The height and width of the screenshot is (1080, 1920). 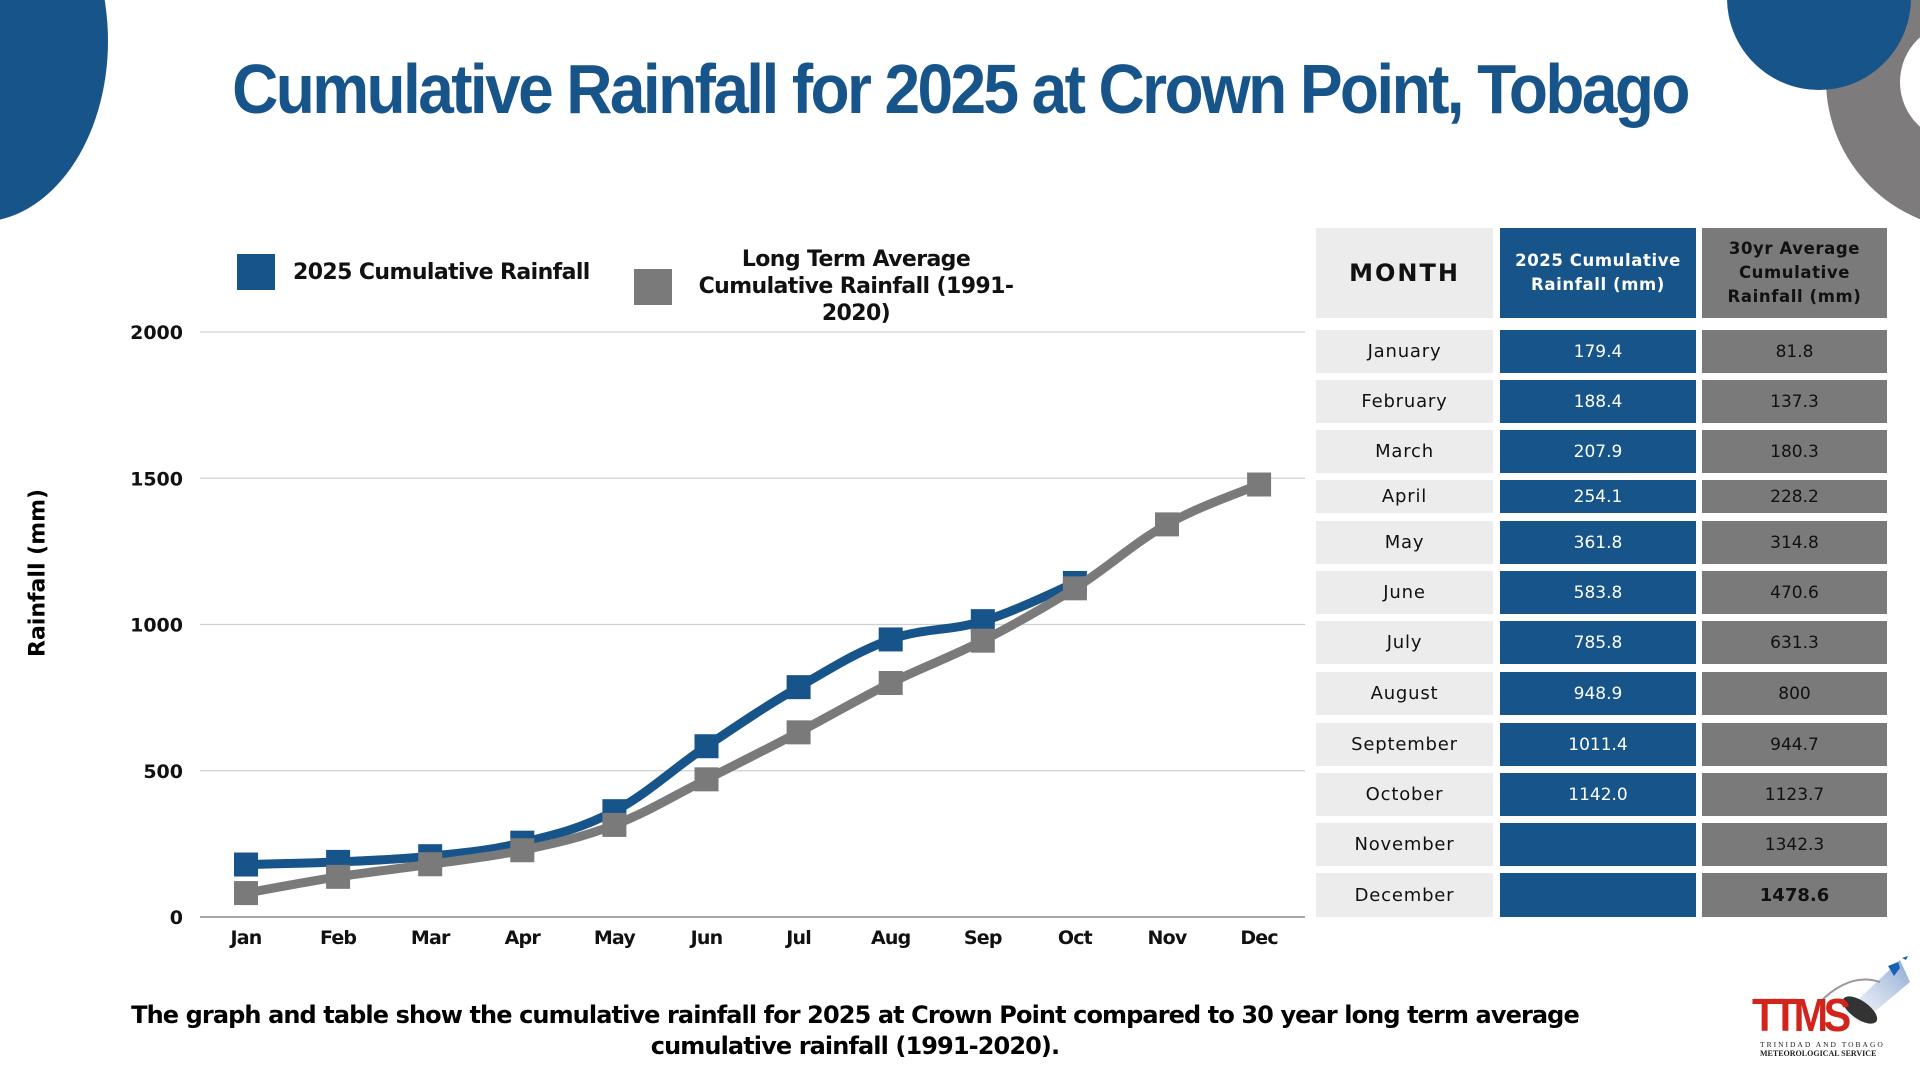 What do you see at coordinates (1598, 693) in the screenshot?
I see `table-cell-2025: 948.9` at bounding box center [1598, 693].